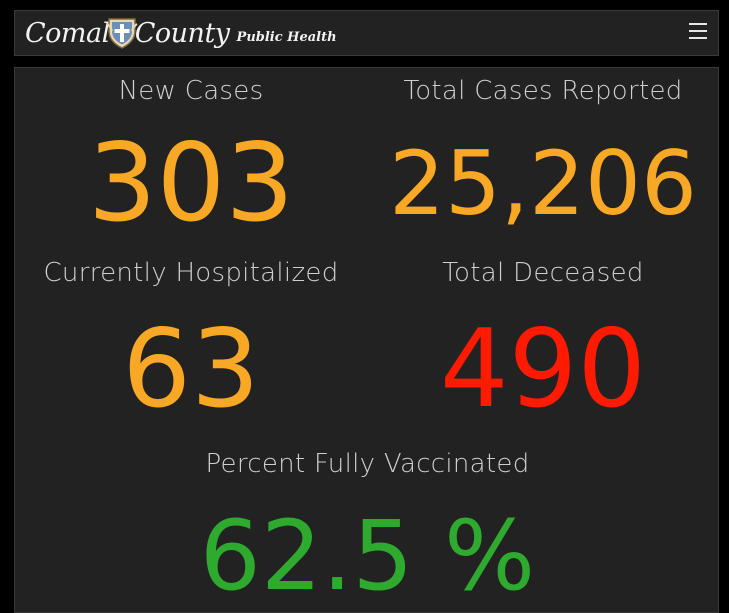  I want to click on comal-county-logo: Comal County Public Health, so click(181, 33).